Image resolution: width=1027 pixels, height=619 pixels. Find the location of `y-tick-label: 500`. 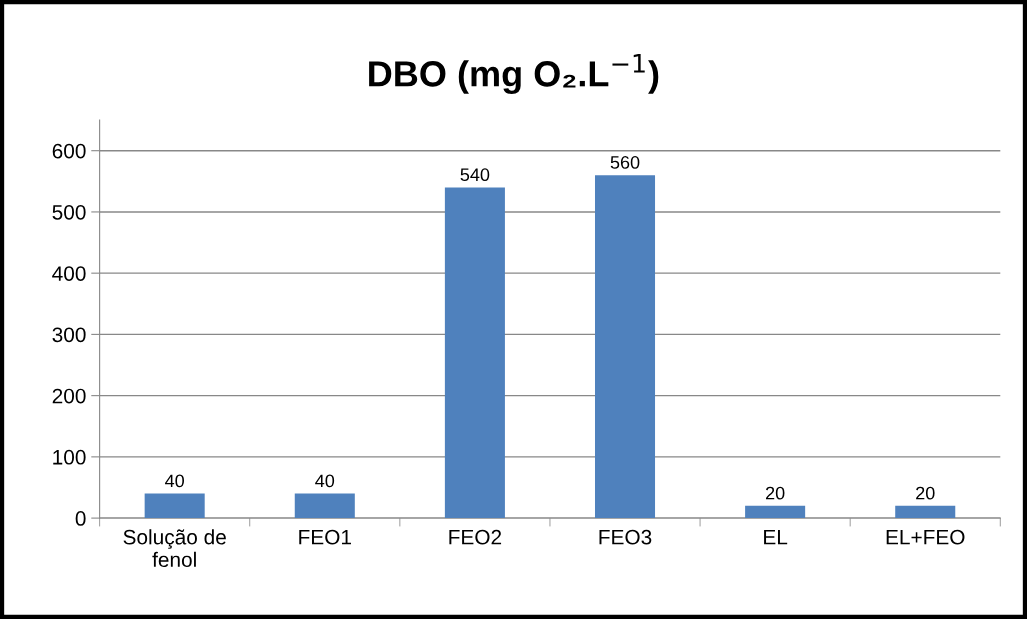

y-tick-label: 500 is located at coordinates (69, 212).